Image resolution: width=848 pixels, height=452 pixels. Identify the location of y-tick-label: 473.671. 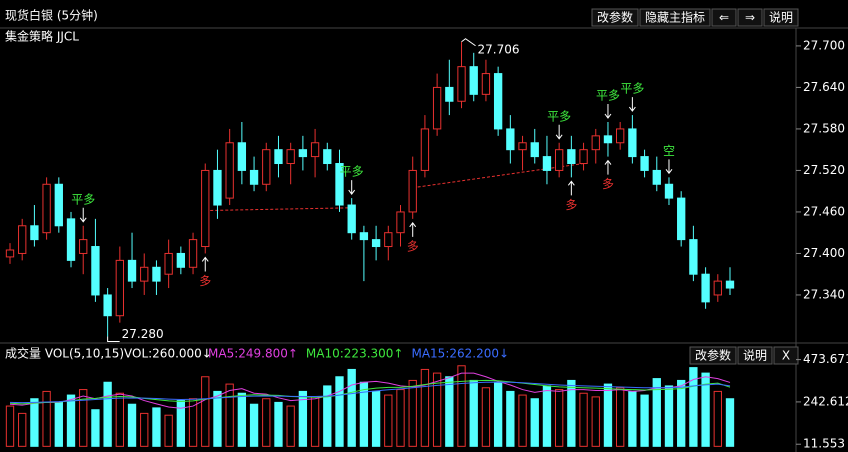
(825, 359).